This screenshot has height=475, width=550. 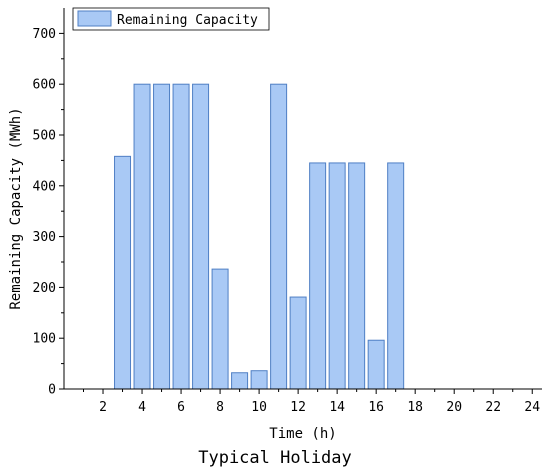 What do you see at coordinates (220, 407) in the screenshot?
I see `x-tick-label-8: 8` at bounding box center [220, 407].